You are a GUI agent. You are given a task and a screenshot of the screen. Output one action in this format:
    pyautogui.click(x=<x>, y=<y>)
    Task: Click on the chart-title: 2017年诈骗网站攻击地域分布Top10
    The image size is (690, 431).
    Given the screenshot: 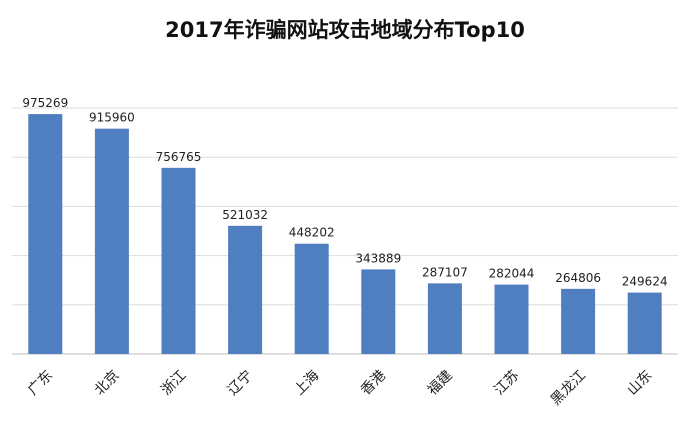 What is the action you would take?
    pyautogui.click(x=345, y=30)
    